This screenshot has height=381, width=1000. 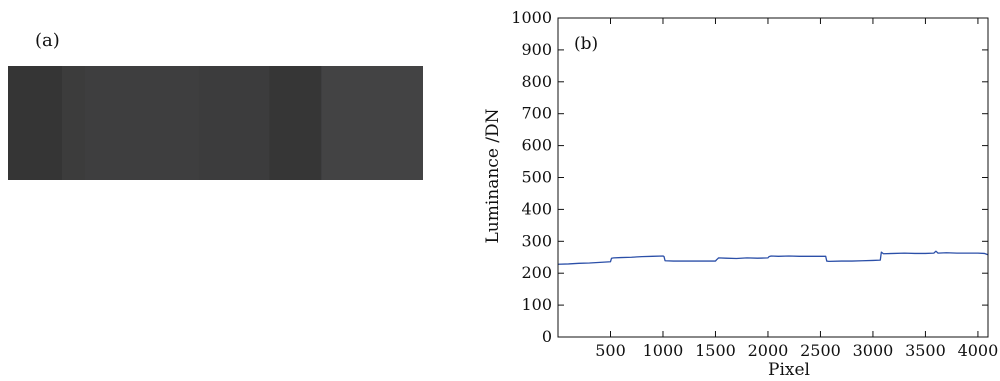 I want to click on y-tick-label: 100, so click(x=536, y=304).